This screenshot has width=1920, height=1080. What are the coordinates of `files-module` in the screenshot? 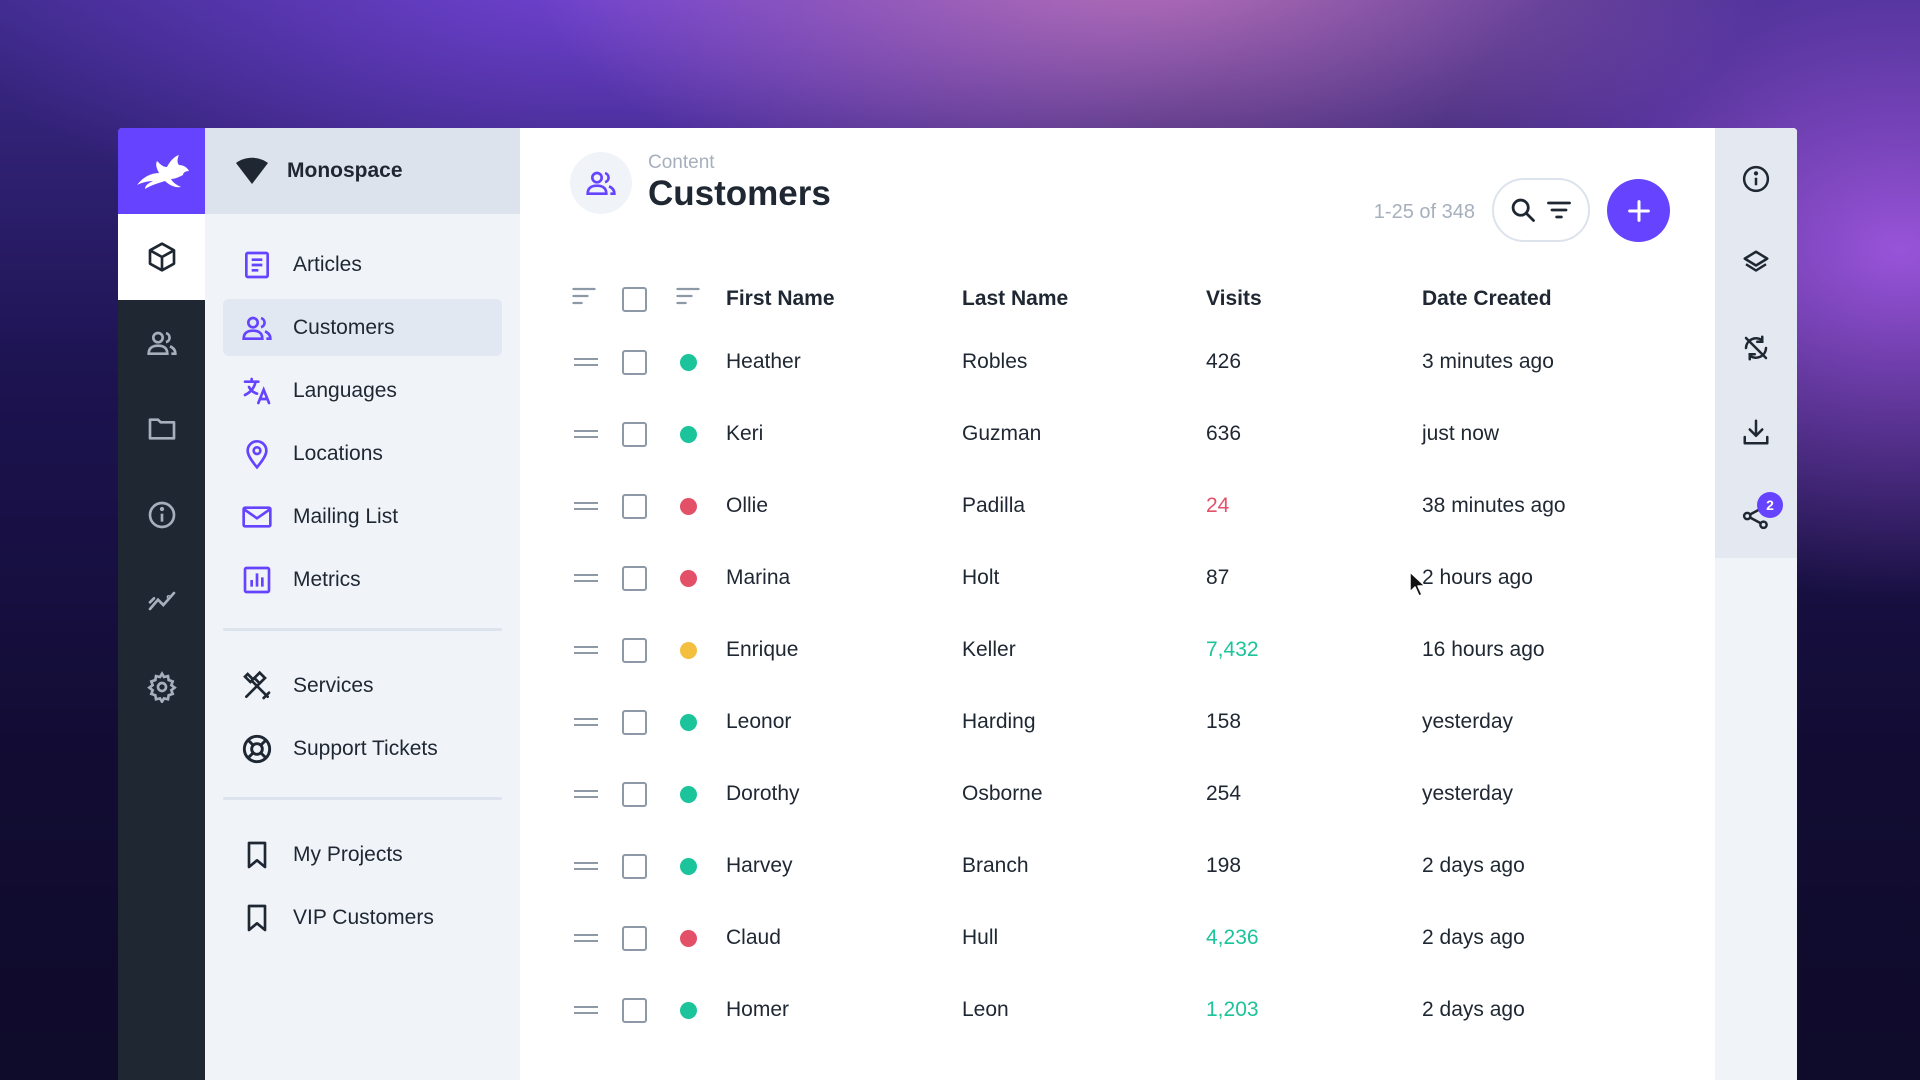 It's located at (161, 429).